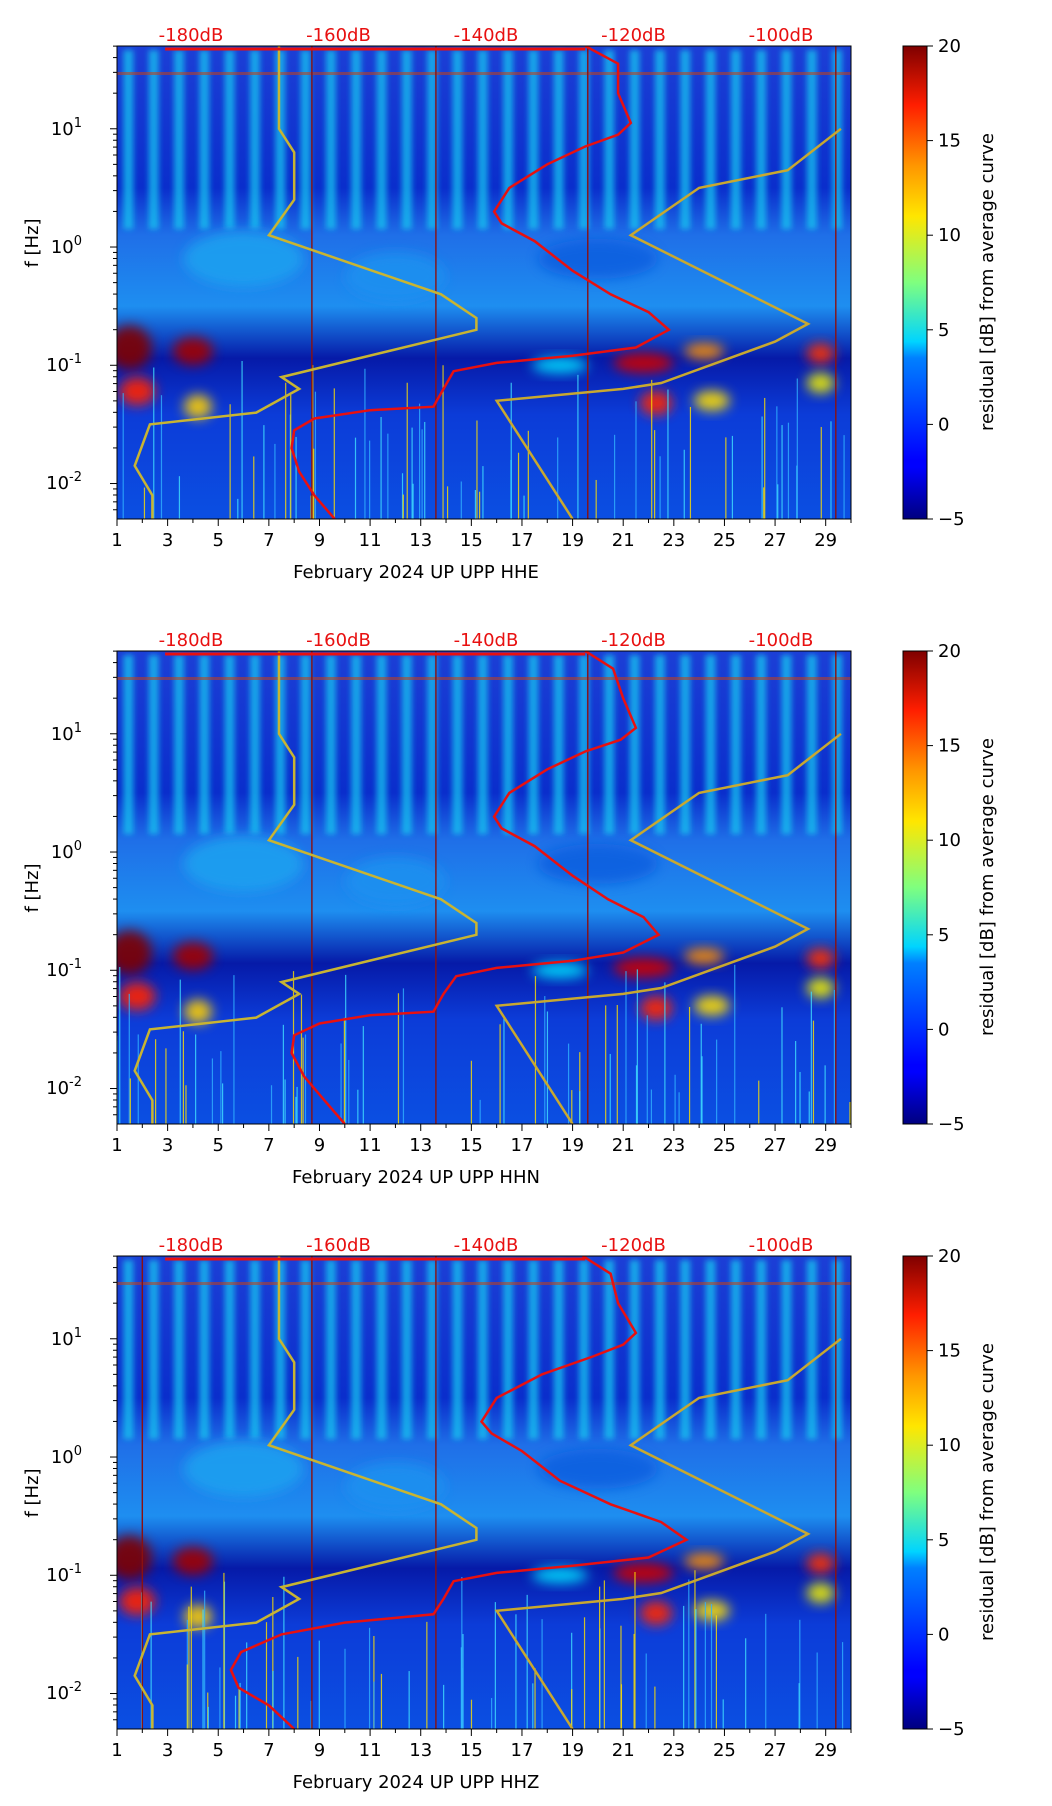 Image resolution: width=1052 pixels, height=1806 pixels. I want to click on colorbar-label: residual [dB] from average curve, so click(987, 887).